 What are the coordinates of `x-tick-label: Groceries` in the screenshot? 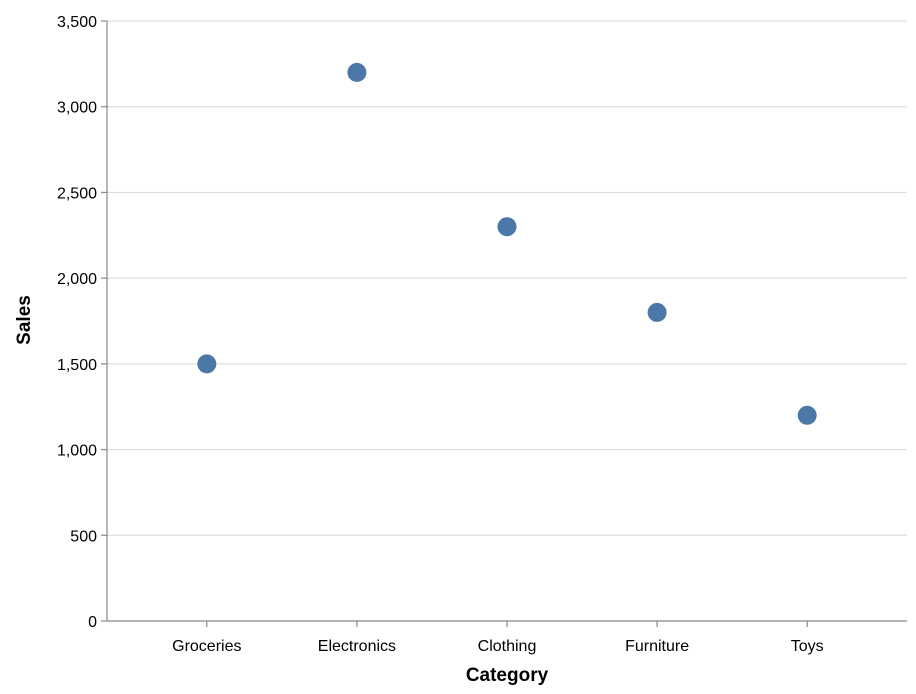 It's located at (206, 646).